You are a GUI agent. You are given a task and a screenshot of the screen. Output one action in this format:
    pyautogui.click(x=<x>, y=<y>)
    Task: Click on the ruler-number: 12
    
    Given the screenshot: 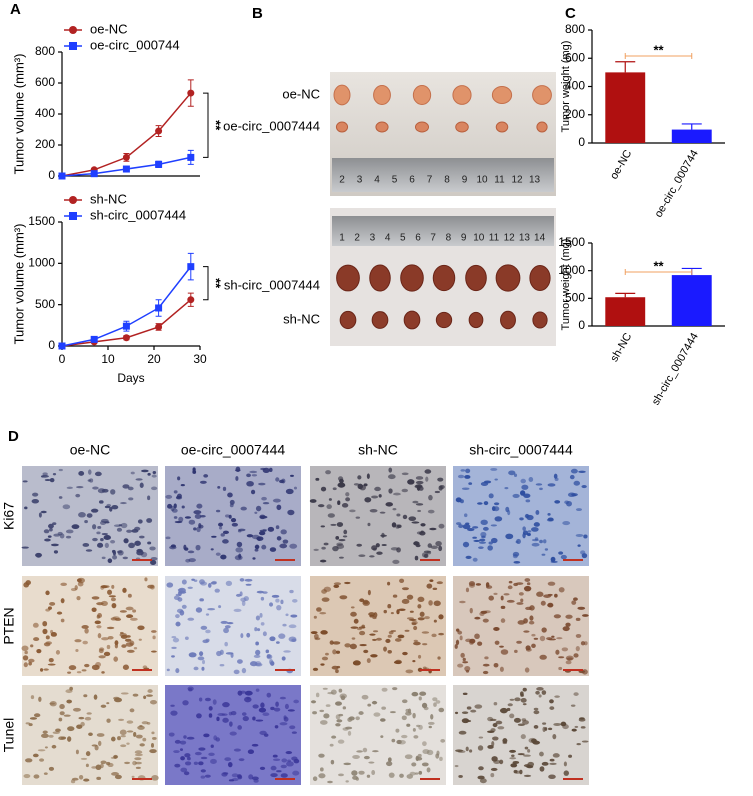 What is the action you would take?
    pyautogui.click(x=510, y=238)
    